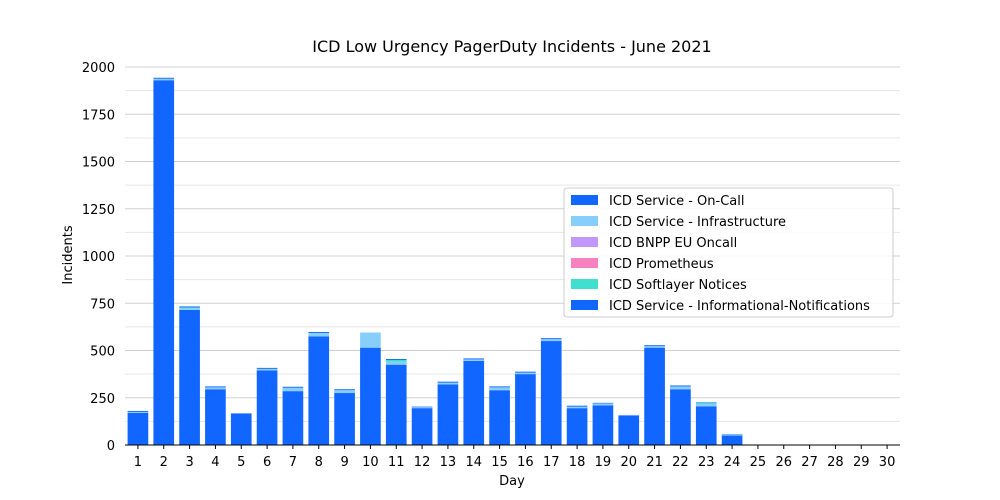 The width and height of the screenshot is (1000, 500). What do you see at coordinates (603, 462) in the screenshot?
I see `x-tick-label: 19` at bounding box center [603, 462].